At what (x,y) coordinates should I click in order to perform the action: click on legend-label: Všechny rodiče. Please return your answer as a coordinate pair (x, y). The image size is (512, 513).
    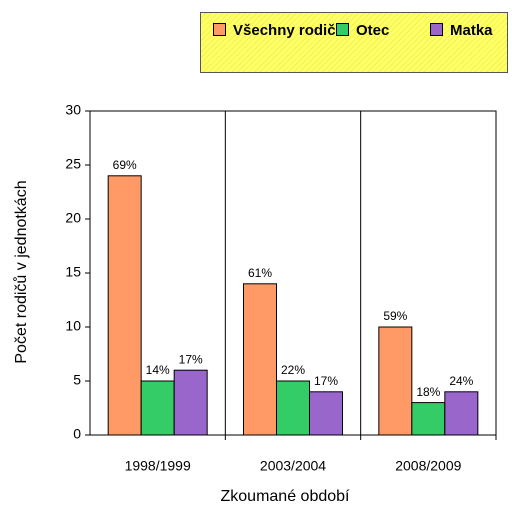
    Looking at the image, I should click on (288, 30).